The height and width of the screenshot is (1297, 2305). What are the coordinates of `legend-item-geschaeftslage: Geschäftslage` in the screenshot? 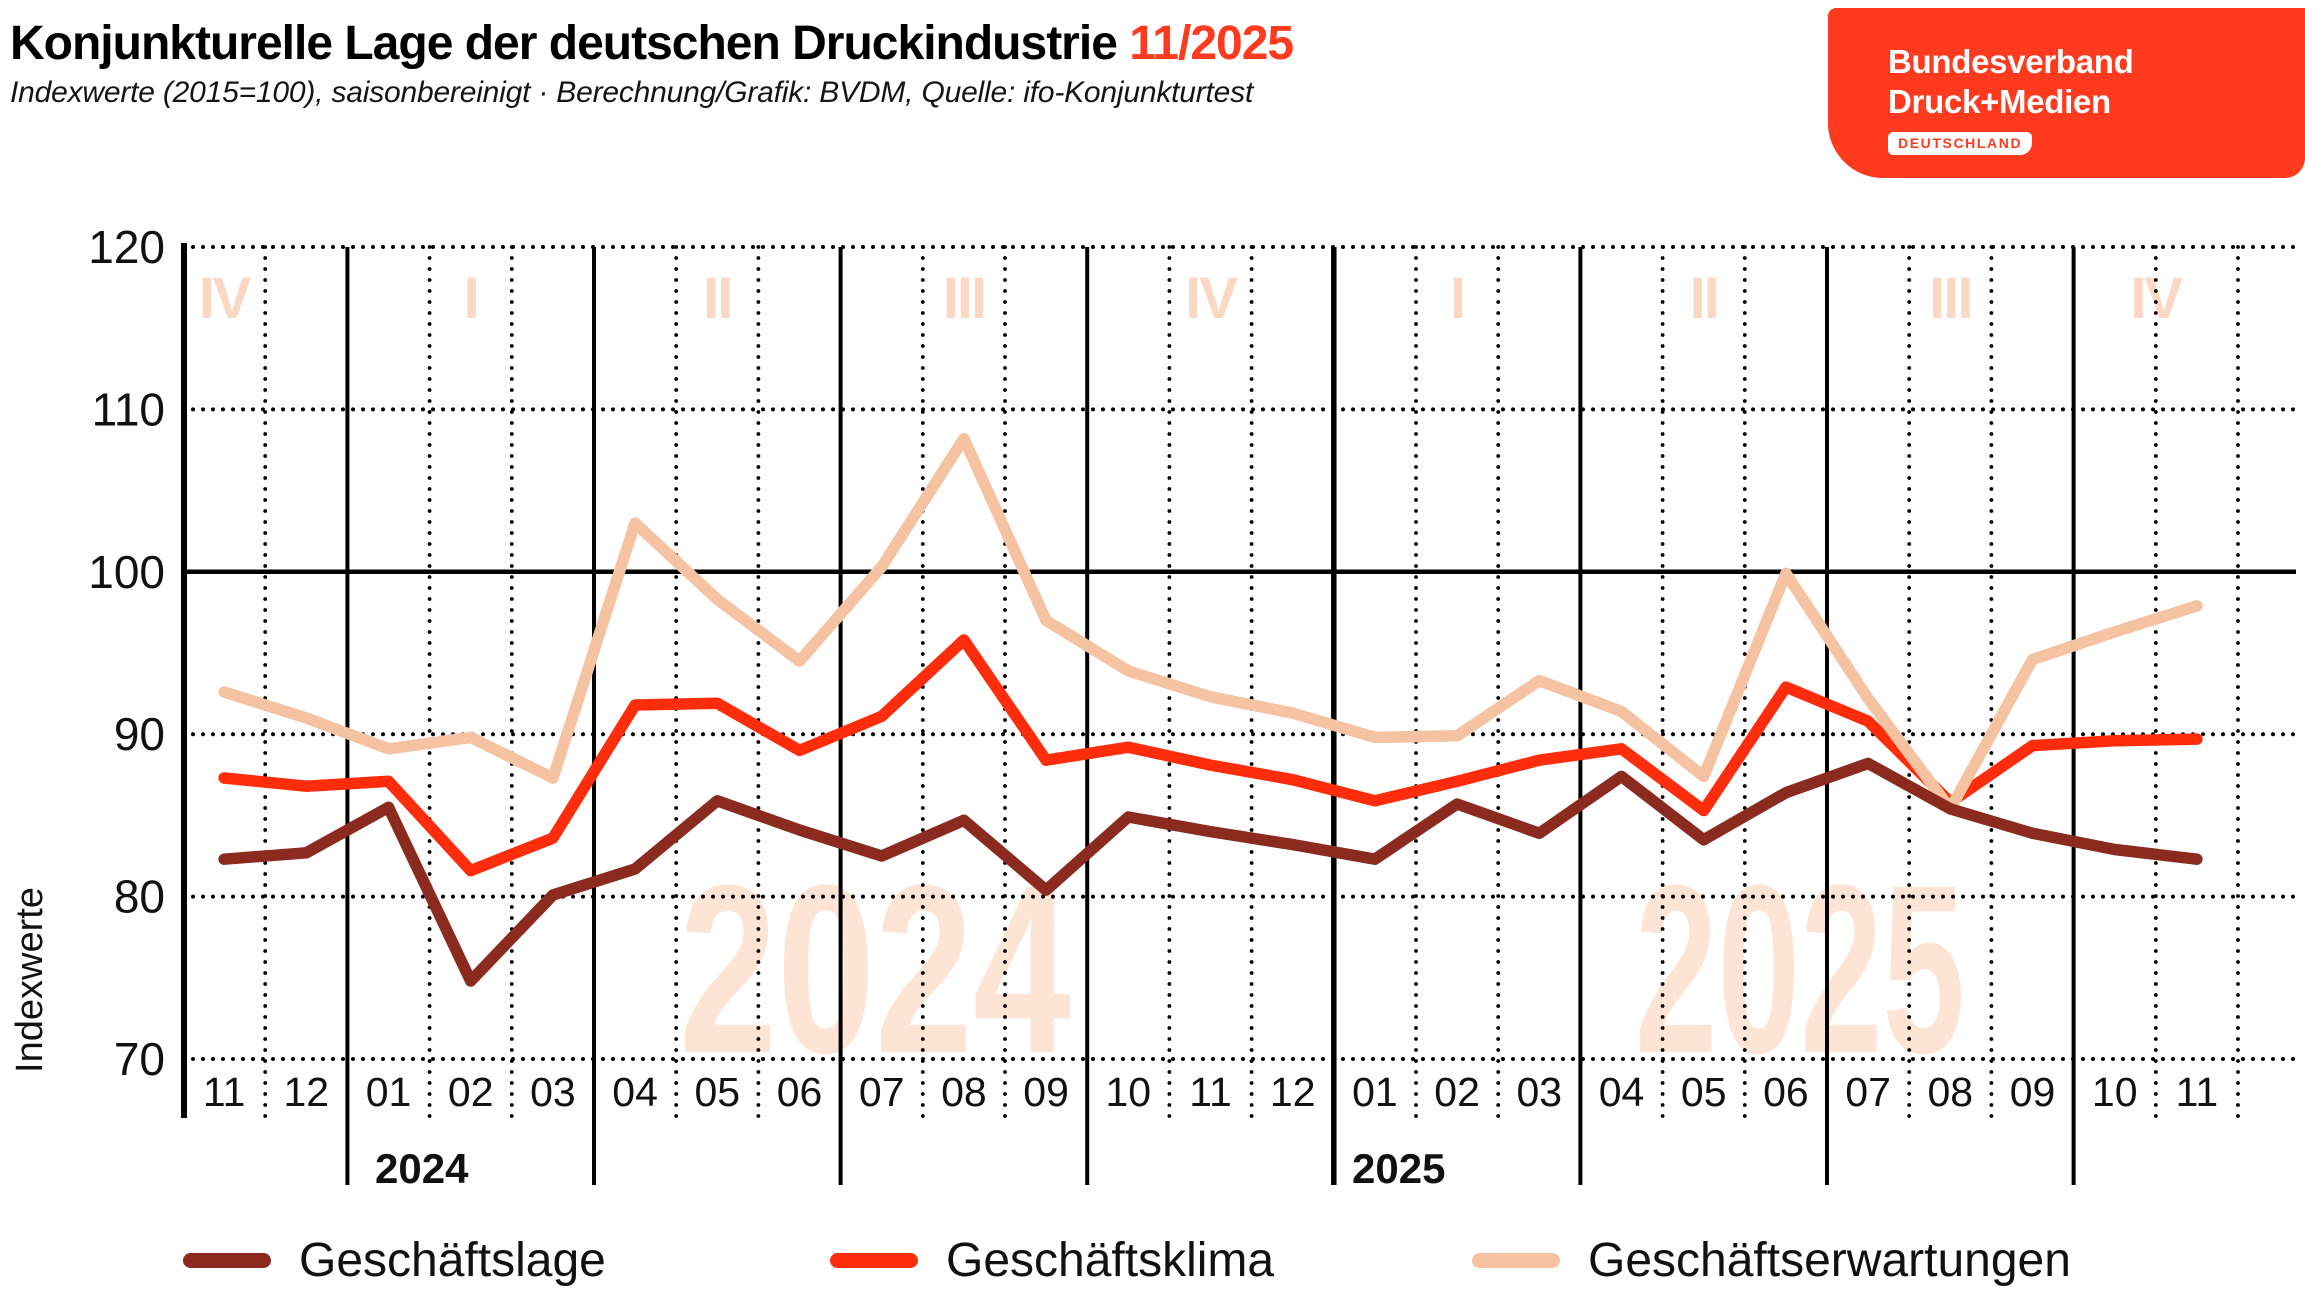 It's located at (394, 1260).